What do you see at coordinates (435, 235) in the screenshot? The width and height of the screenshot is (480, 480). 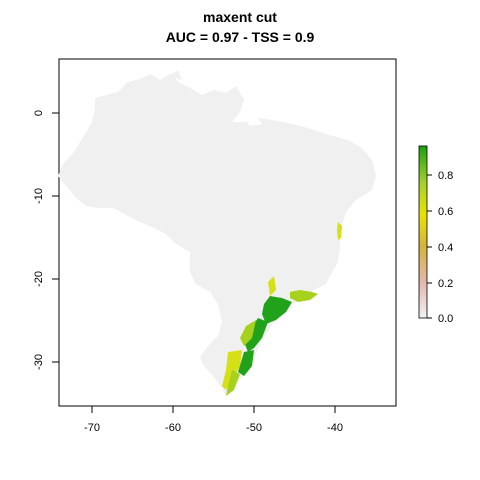 I see `color-legend: 0.8 0.6 0.4 0.2 0.0` at bounding box center [435, 235].